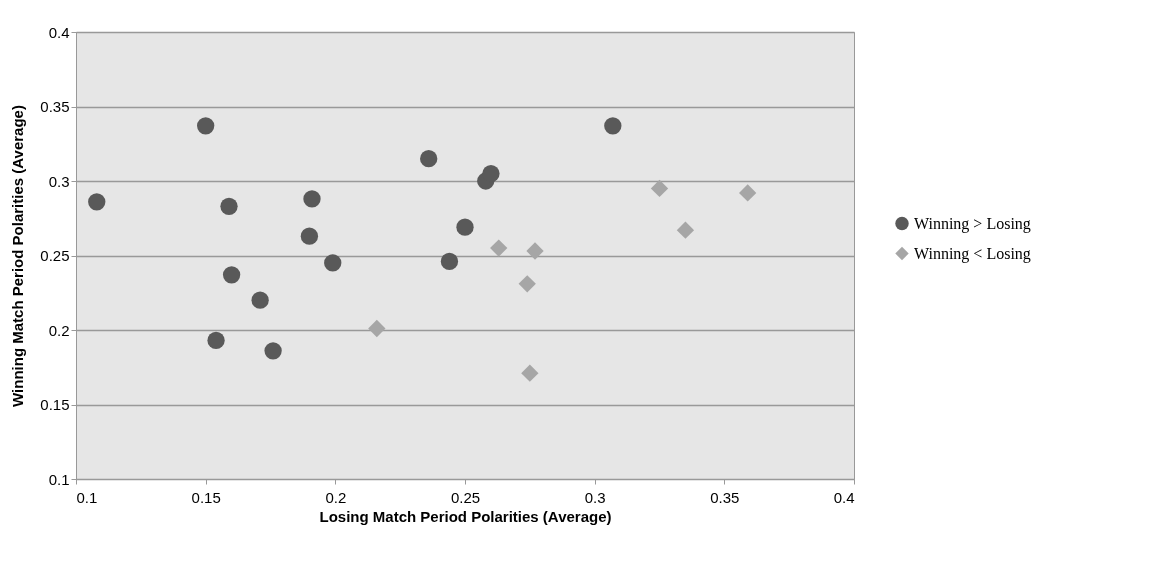 The image size is (1173, 581). Describe the element at coordinates (972, 253) in the screenshot. I see `legend-label: Winning < Losing` at that location.